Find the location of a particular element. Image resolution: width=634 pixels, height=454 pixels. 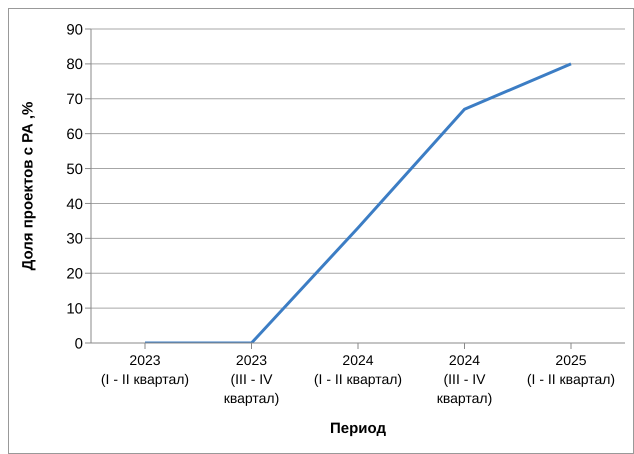

x-tick-label: 2023 (III - IV квартал) is located at coordinates (252, 379).